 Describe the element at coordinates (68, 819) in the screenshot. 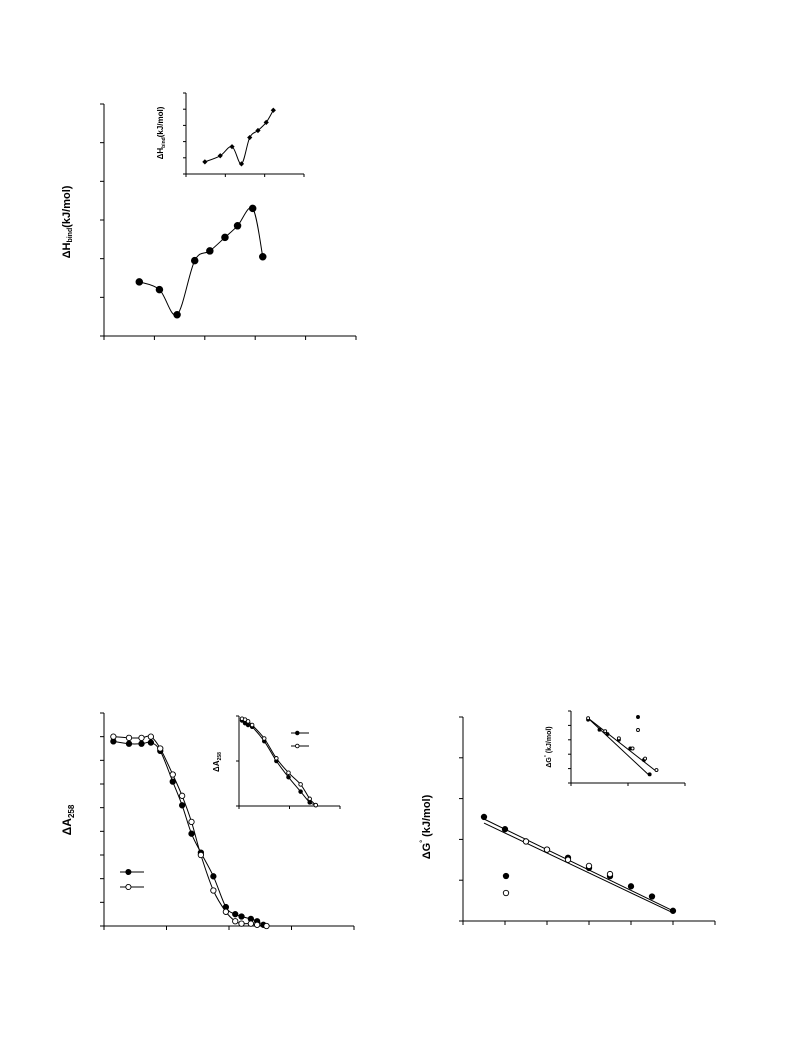

I see `absorbance-chart-y-label: ΔA258` at that location.